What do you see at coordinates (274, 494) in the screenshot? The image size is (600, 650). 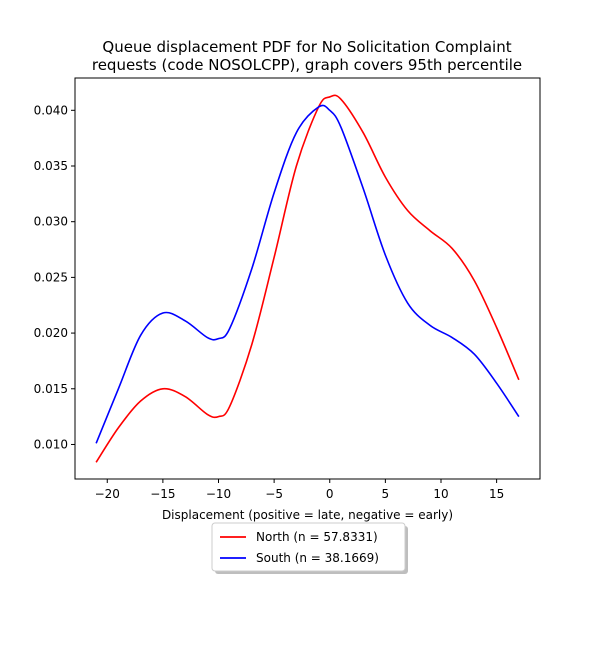 I see `x-tick-label: −5` at bounding box center [274, 494].